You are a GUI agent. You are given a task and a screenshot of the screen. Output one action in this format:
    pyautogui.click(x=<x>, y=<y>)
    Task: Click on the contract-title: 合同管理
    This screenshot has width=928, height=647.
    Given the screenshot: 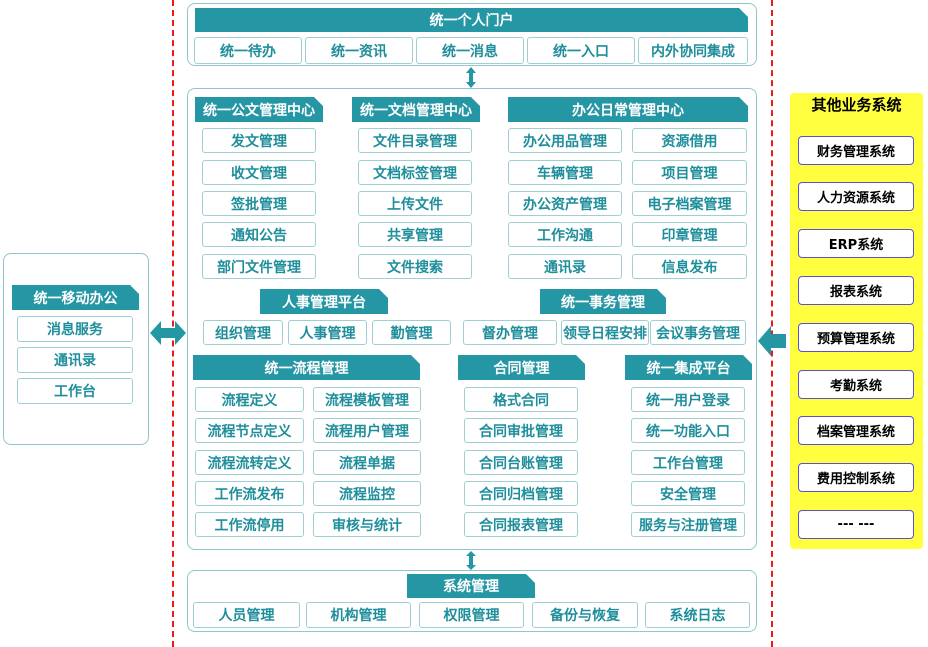 What is the action you would take?
    pyautogui.click(x=521, y=367)
    